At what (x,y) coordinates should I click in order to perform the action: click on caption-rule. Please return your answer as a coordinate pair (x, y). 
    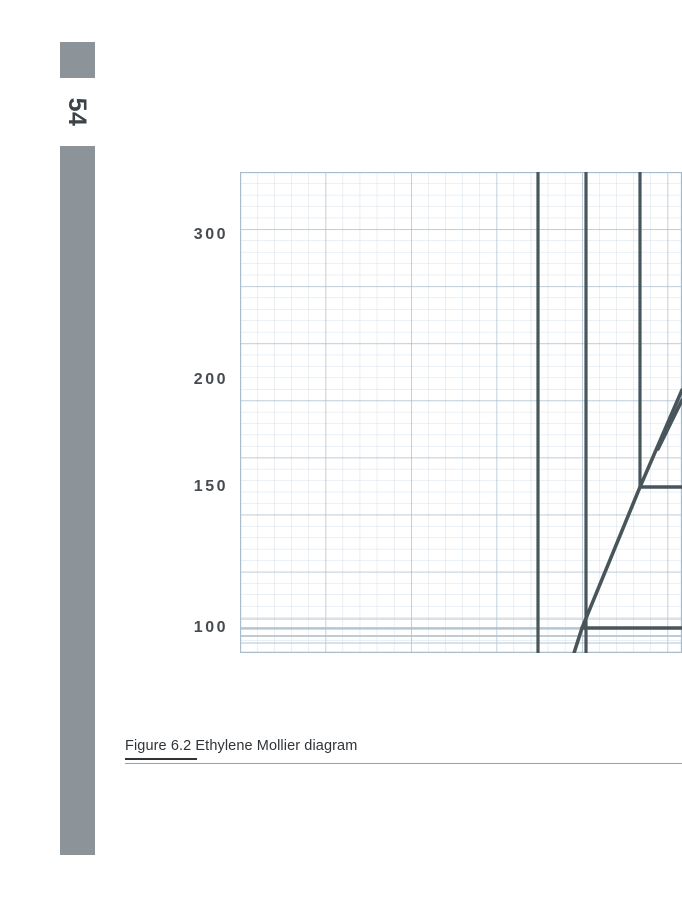
    Looking at the image, I should click on (403, 763).